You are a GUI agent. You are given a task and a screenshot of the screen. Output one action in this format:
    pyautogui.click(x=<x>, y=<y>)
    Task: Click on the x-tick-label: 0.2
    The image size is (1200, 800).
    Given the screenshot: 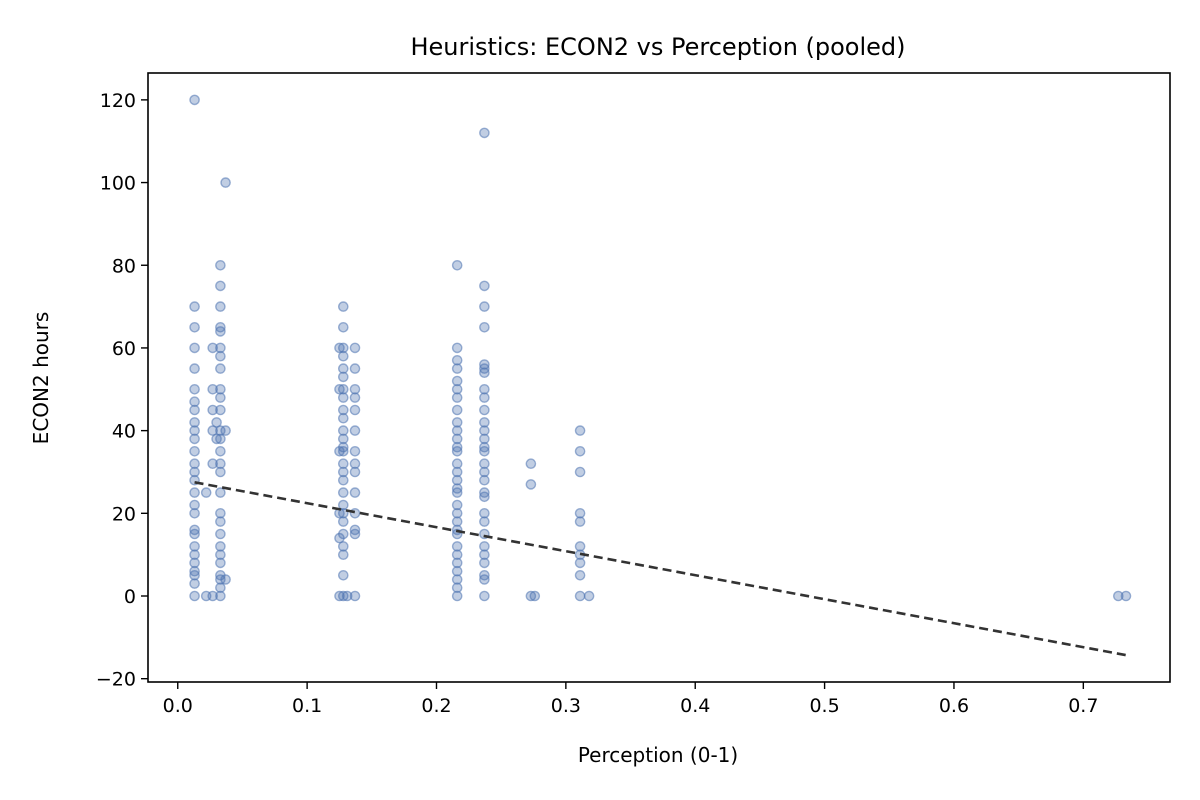 What is the action you would take?
    pyautogui.click(x=436, y=706)
    